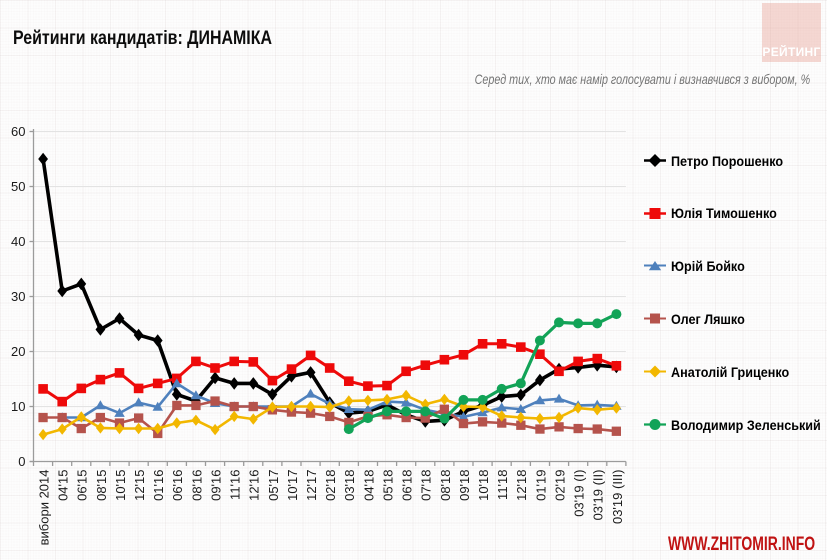 Image resolution: width=827 pixels, height=560 pixels. I want to click on svg-text: вибори 2014, so click(44, 508).